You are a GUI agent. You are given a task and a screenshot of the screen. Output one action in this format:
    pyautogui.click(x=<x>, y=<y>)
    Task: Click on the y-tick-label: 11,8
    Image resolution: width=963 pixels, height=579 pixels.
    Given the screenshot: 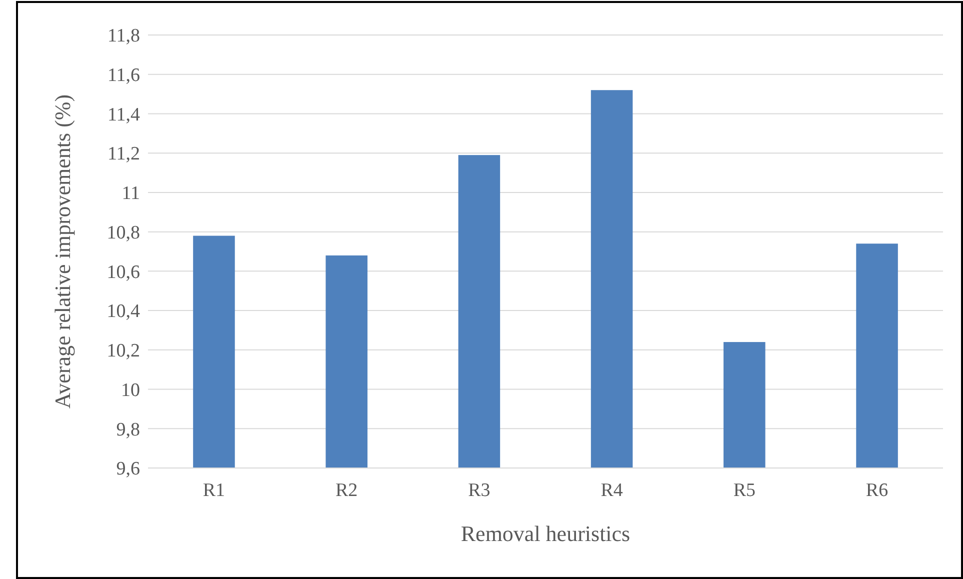 What is the action you would take?
    pyautogui.click(x=123, y=36)
    